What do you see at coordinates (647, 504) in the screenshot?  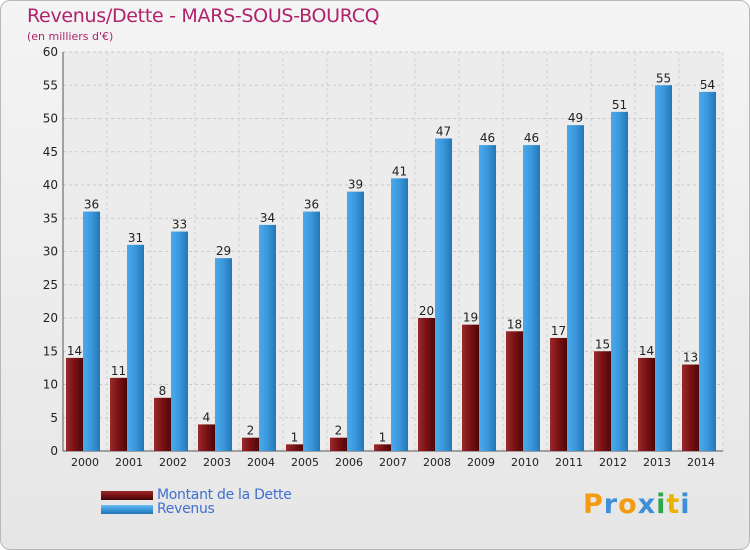 I see `logo-letter: x` at bounding box center [647, 504].